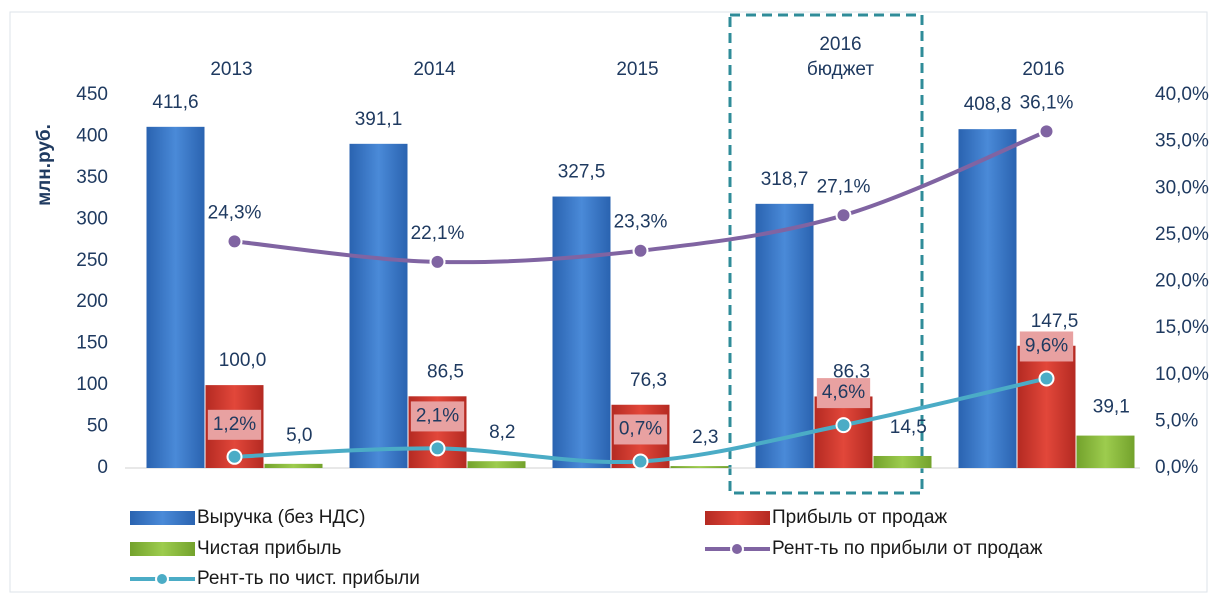  I want to click on category-label: 2015, so click(637, 69).